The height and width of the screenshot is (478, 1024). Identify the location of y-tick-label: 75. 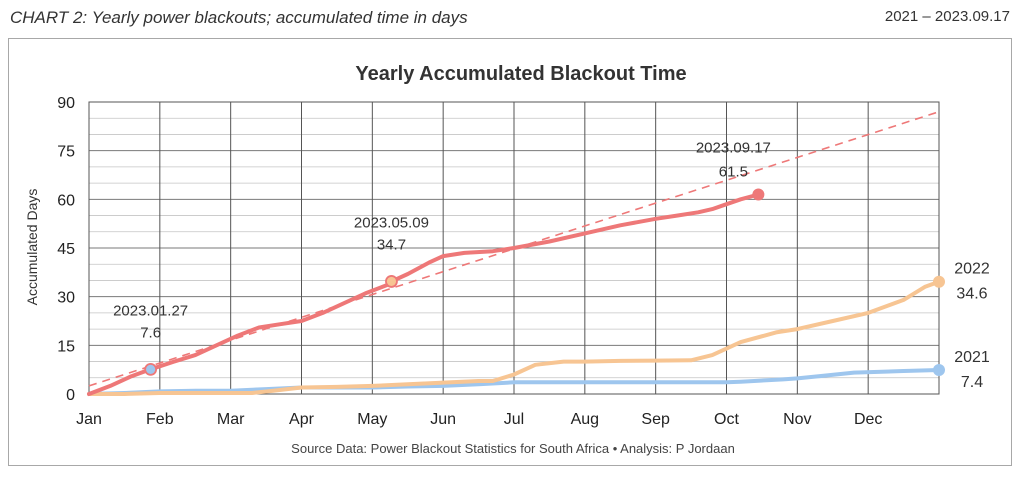
(66, 152).